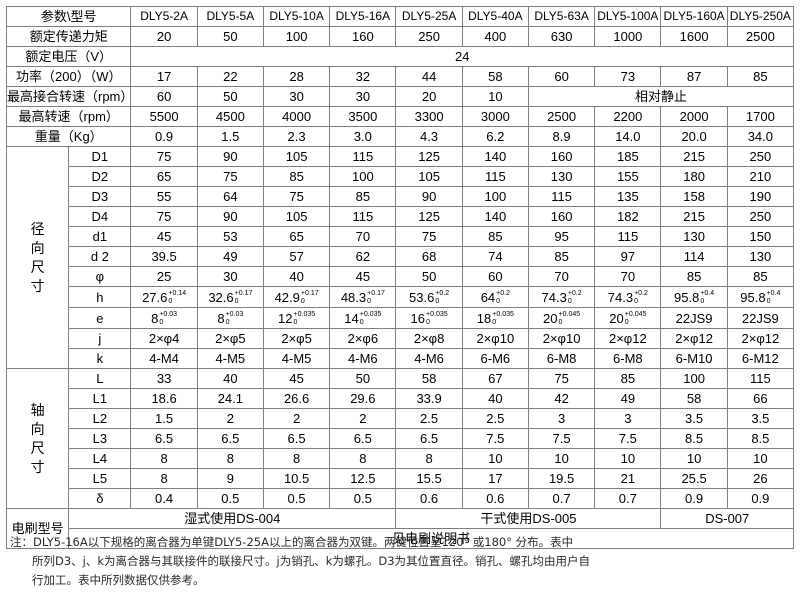  What do you see at coordinates (760, 318) in the screenshot?
I see `cell: 22JS9` at bounding box center [760, 318].